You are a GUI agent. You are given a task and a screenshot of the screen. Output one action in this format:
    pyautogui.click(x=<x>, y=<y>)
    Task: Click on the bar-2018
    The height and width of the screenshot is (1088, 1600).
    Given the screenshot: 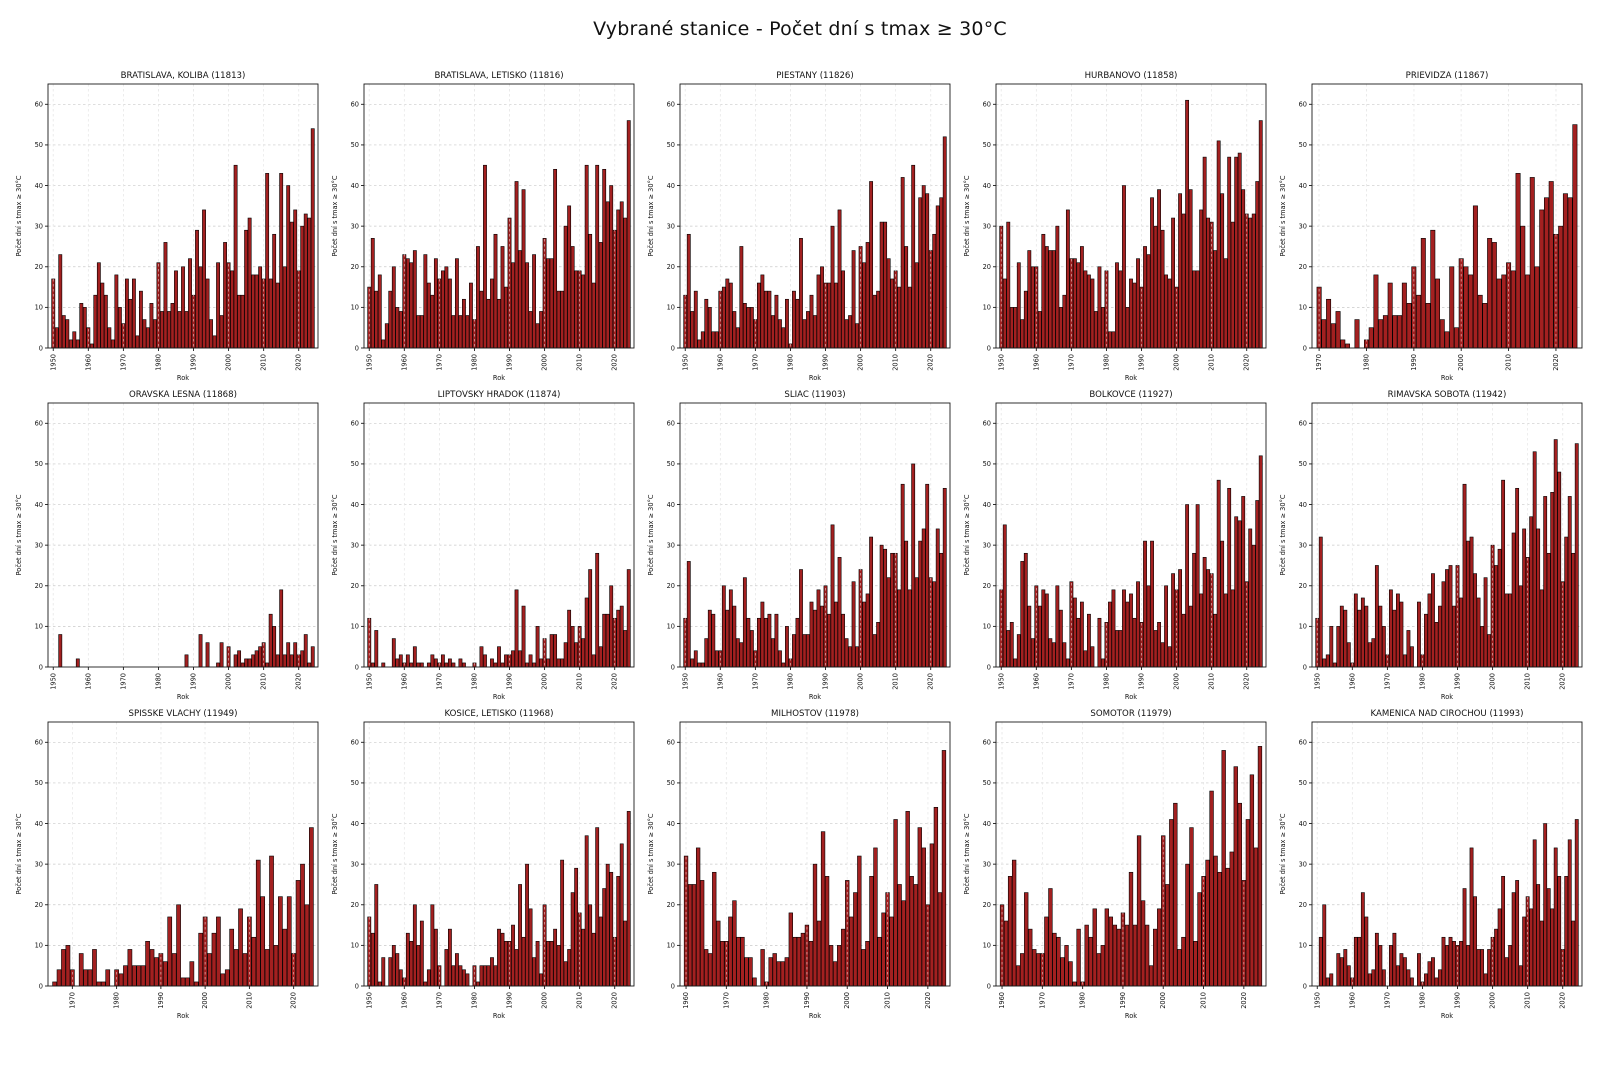 What is the action you would take?
    pyautogui.click(x=1239, y=594)
    